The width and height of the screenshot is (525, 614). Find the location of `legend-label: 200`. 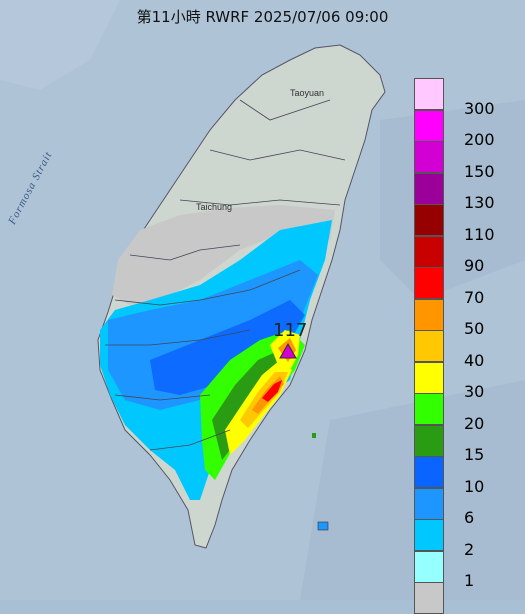

legend-label: 200 is located at coordinates (479, 140).